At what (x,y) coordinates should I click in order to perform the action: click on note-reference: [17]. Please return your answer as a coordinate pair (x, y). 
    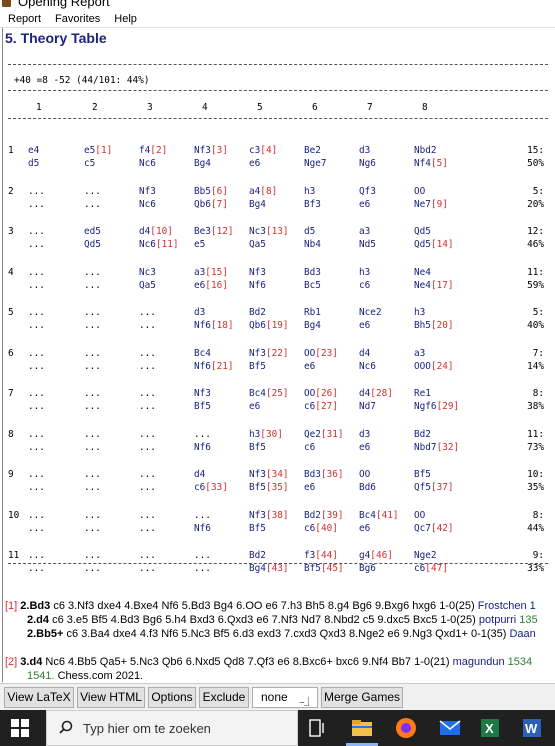
    Looking at the image, I should click on (442, 285).